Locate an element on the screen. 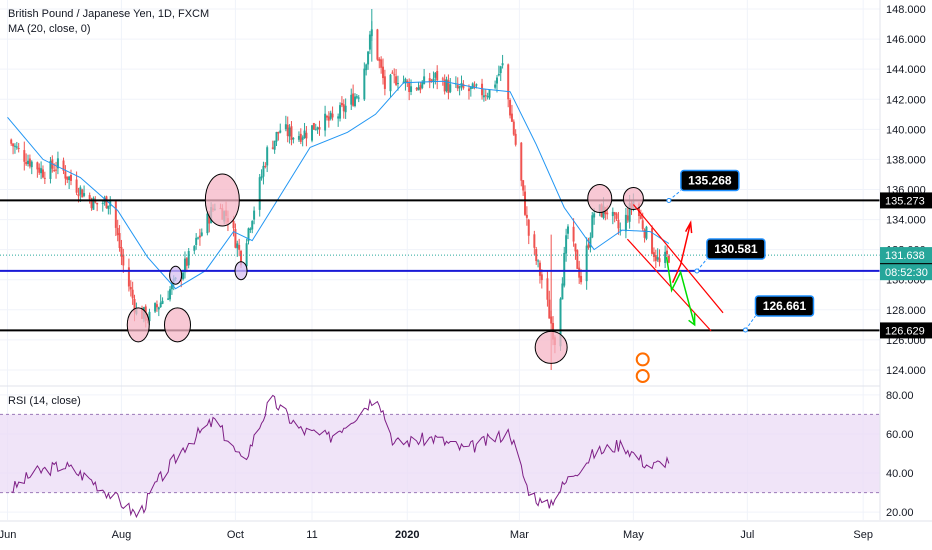 Image resolution: width=932 pixels, height=550 pixels. arrow-down-path is located at coordinates (680, 291).